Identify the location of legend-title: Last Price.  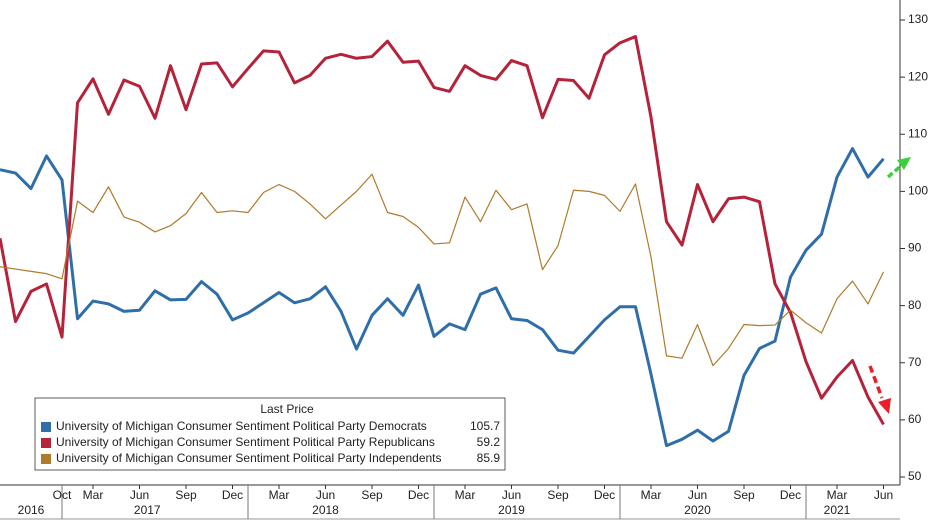
(287, 409).